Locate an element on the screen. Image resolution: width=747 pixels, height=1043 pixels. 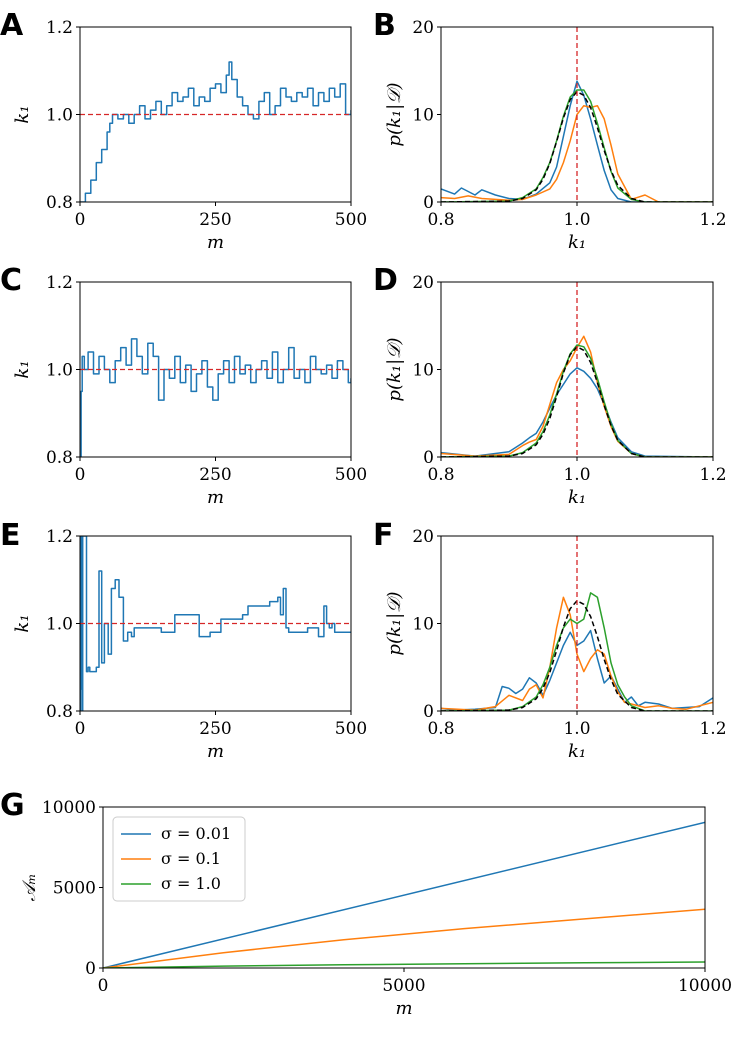
y-axis-label: 𝒜ₘ is located at coordinates (29, 887).